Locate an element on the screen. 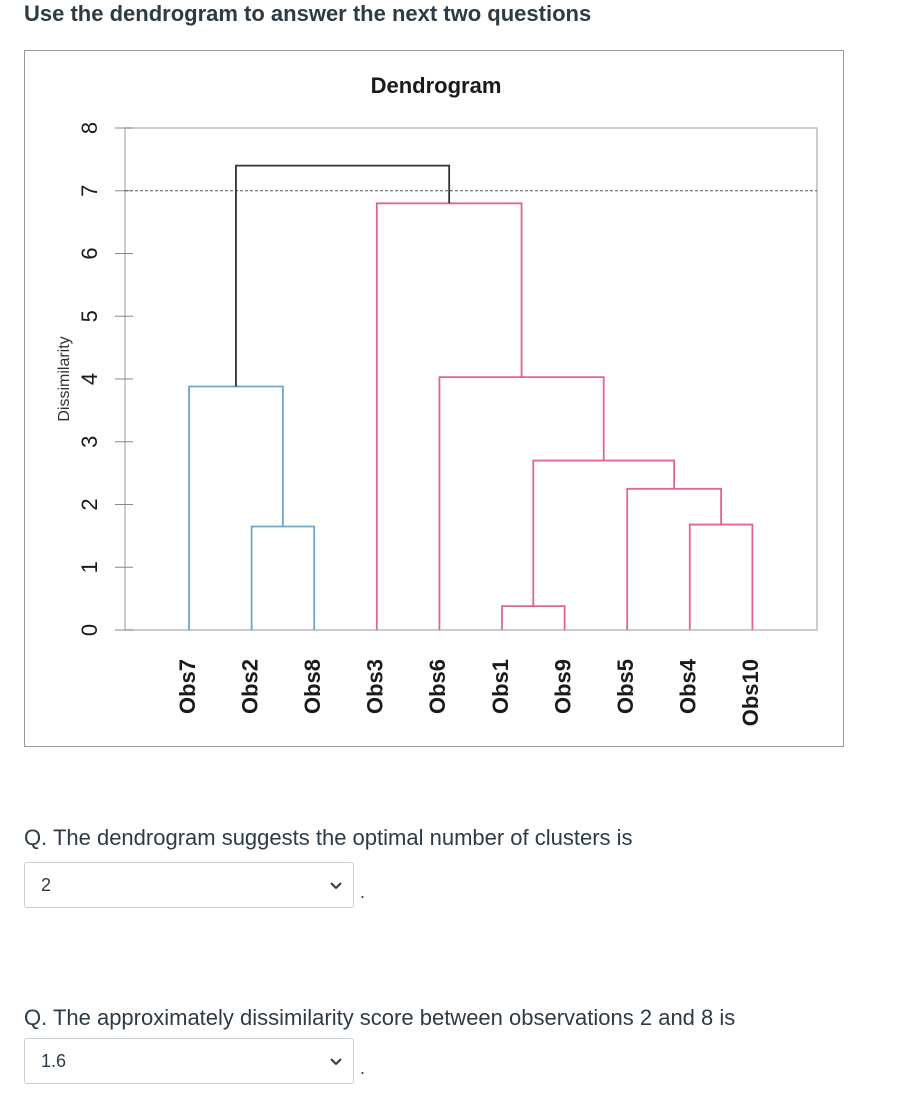 The height and width of the screenshot is (1105, 909). leaf-label: Obs8 is located at coordinates (312, 686).